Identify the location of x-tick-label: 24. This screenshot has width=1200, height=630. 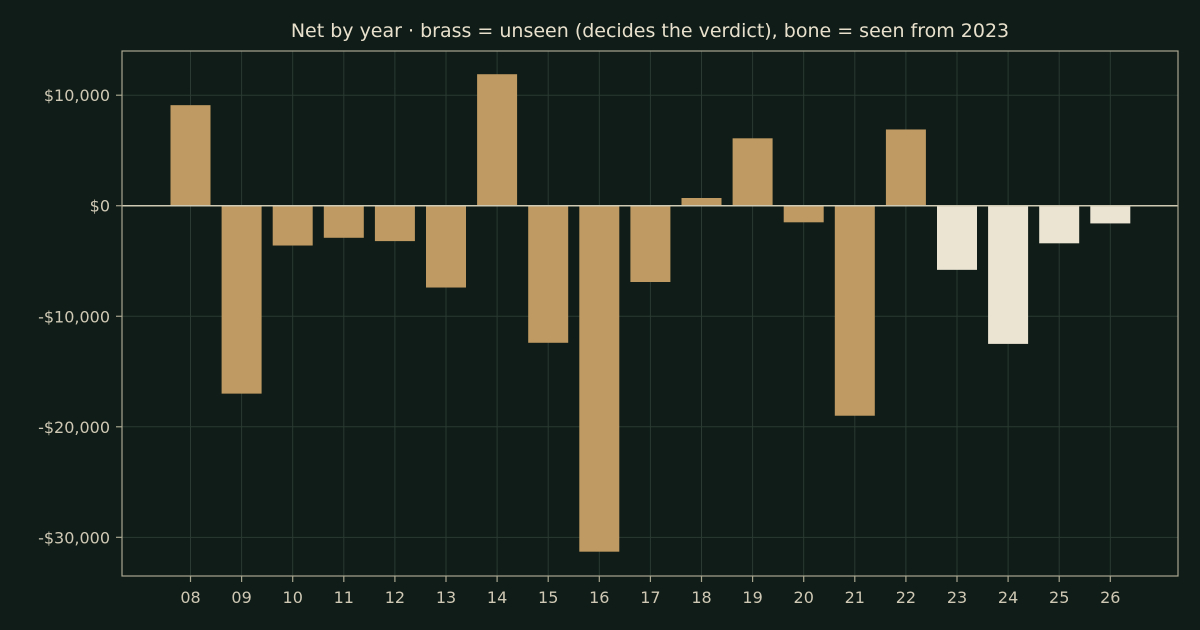
(1008, 597).